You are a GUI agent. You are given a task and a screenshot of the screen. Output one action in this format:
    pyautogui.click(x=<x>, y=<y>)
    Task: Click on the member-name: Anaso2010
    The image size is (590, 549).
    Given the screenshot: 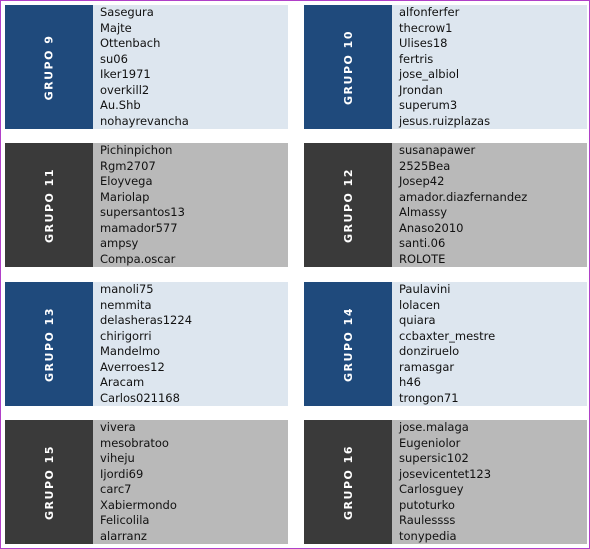 What is the action you would take?
    pyautogui.click(x=431, y=227)
    